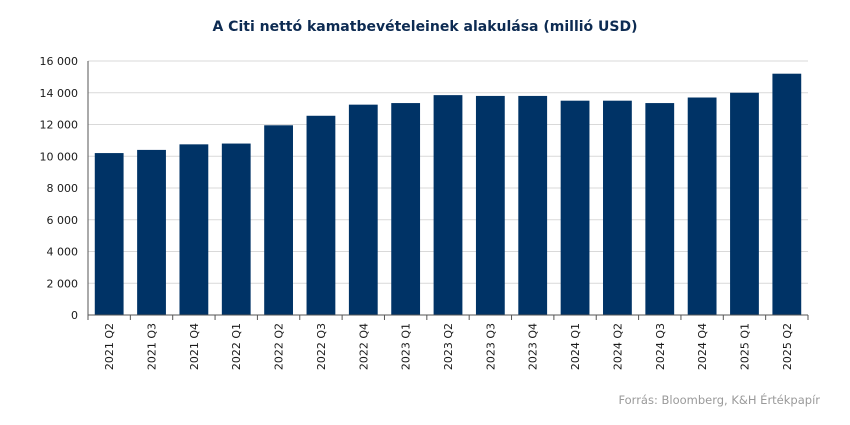  What do you see at coordinates (490, 346) in the screenshot?
I see `x-tick-label: 2023 Q3` at bounding box center [490, 346].